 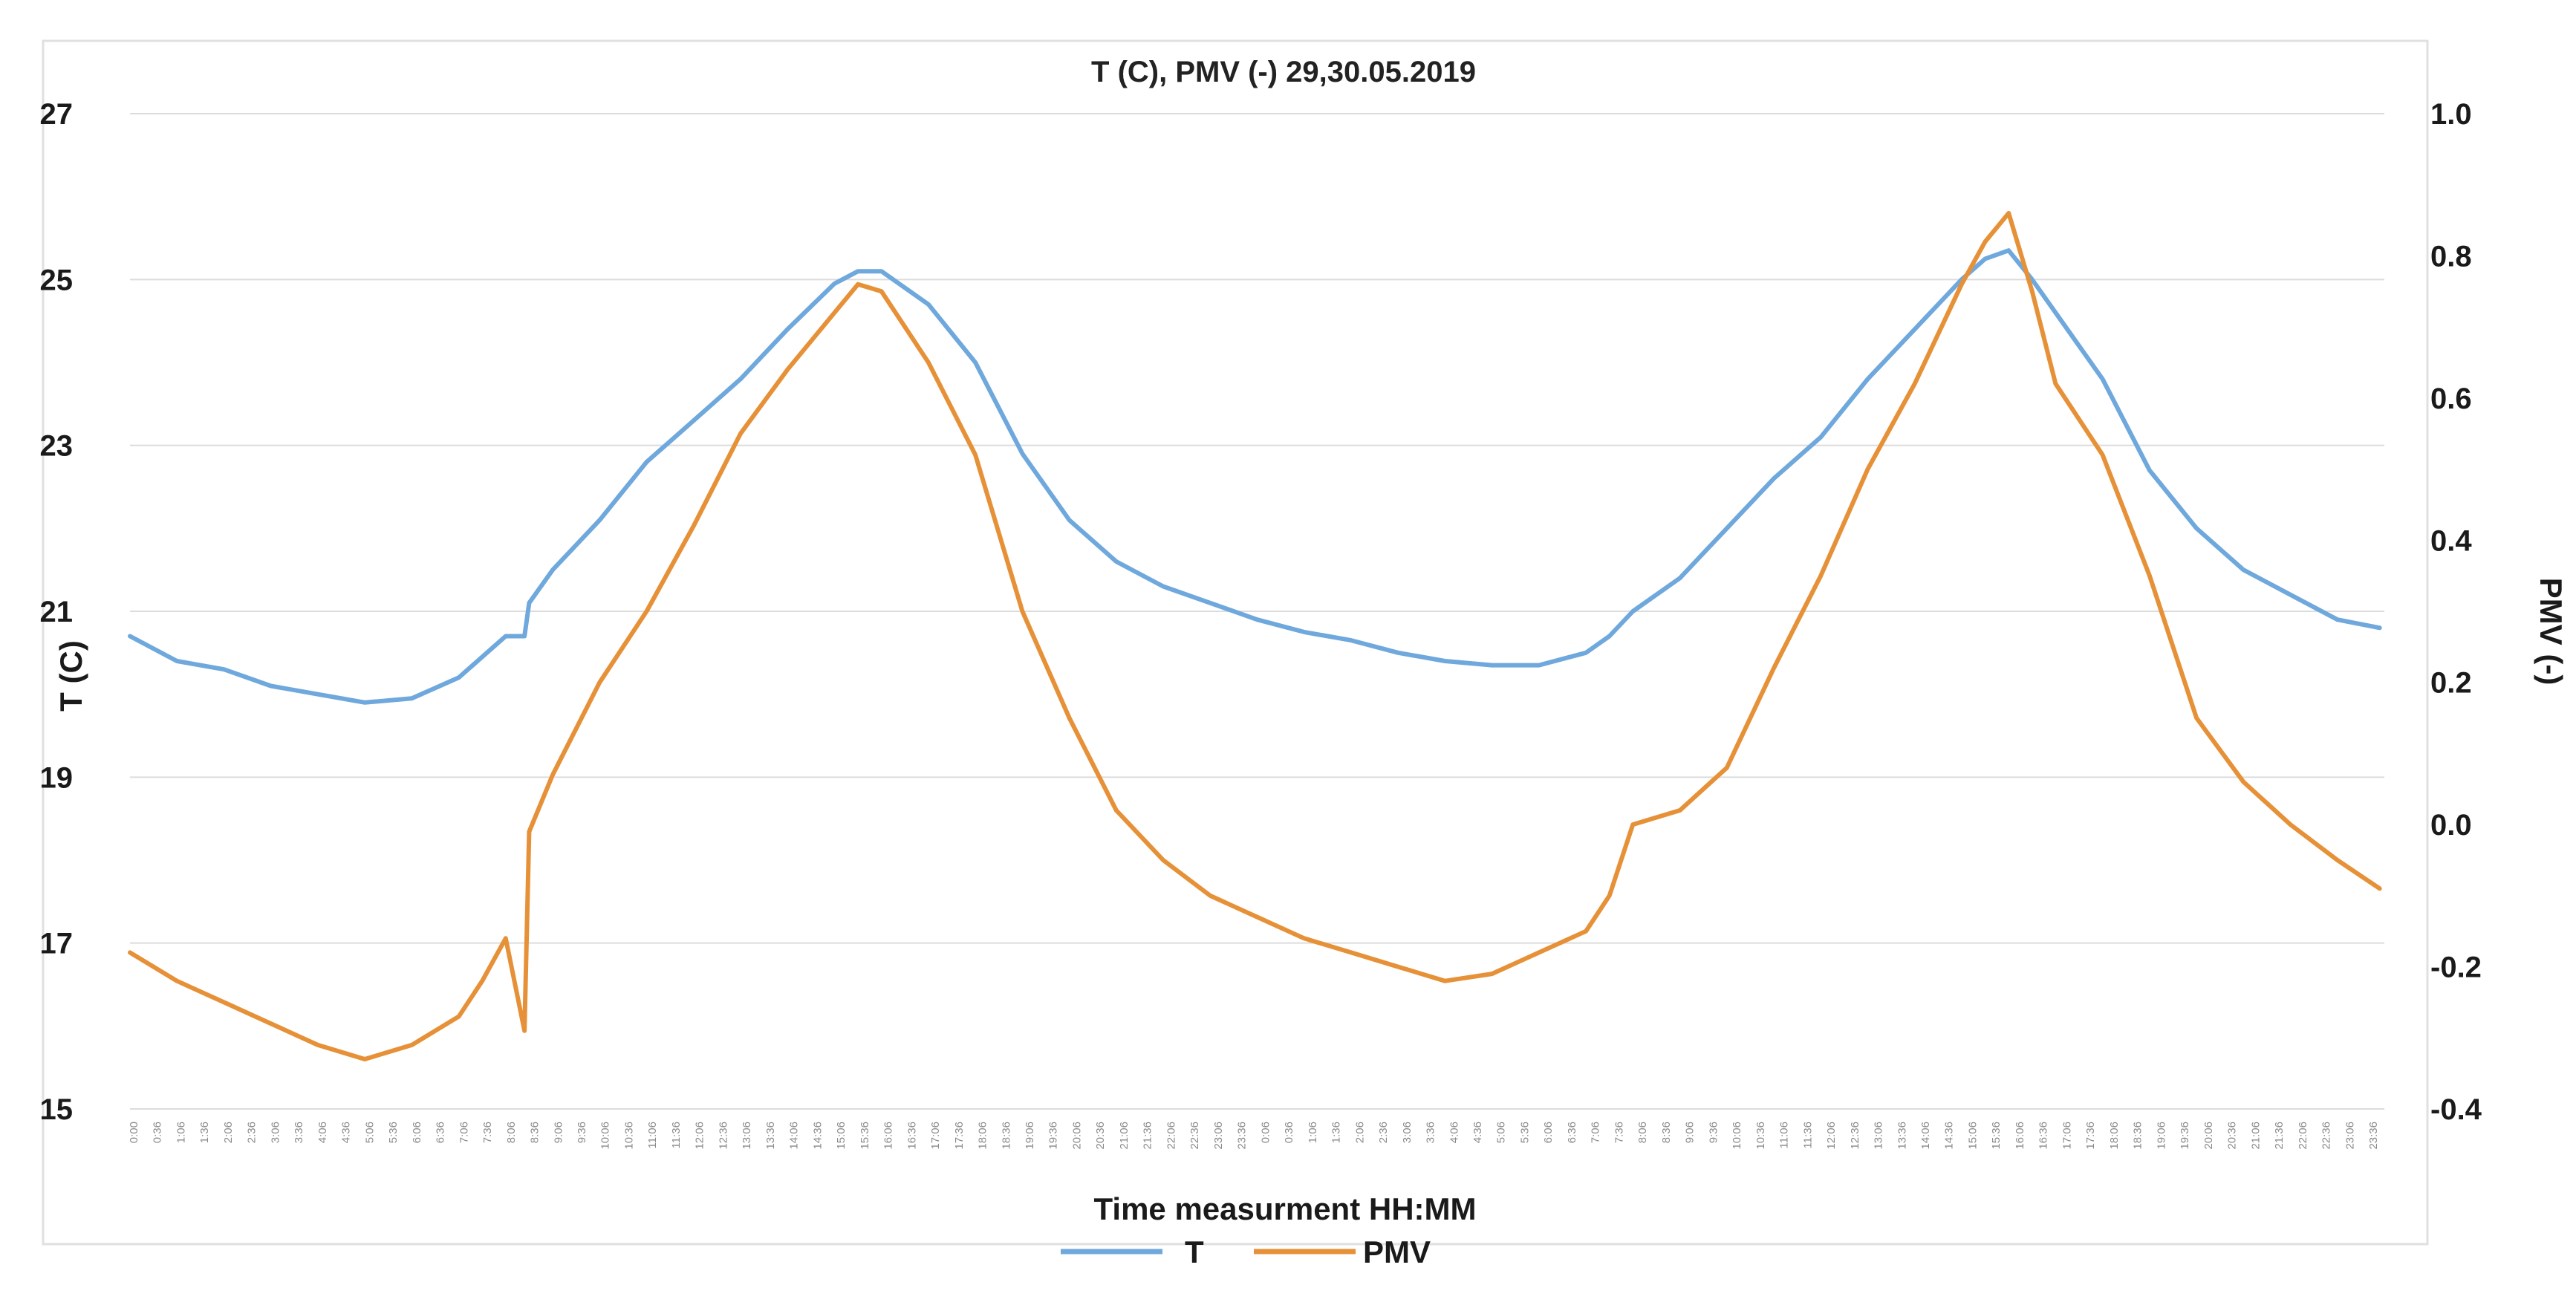 I want to click on x-tick-label: 12:06, so click(x=700, y=1136).